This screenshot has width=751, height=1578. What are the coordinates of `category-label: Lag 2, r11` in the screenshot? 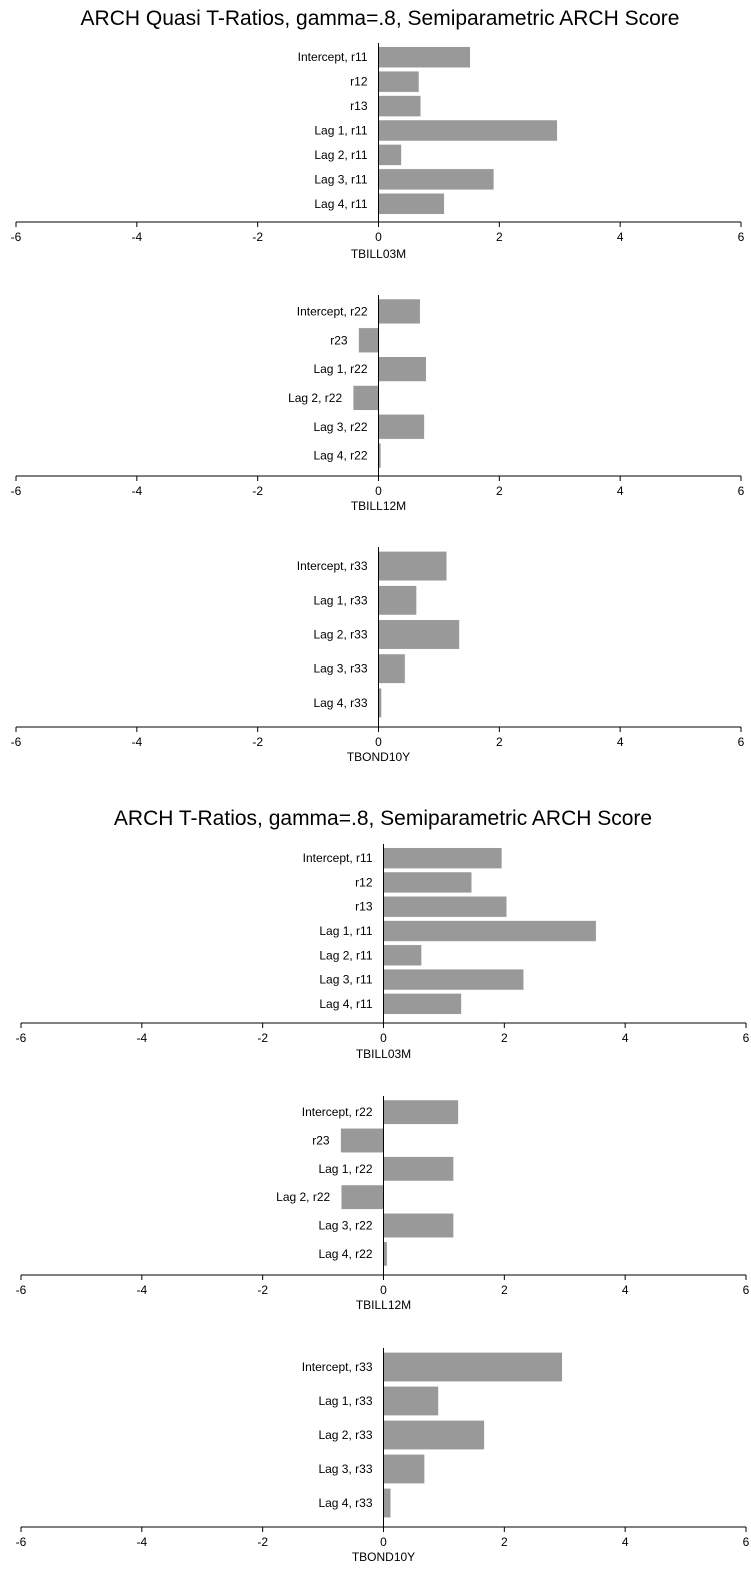 It's located at (340, 155).